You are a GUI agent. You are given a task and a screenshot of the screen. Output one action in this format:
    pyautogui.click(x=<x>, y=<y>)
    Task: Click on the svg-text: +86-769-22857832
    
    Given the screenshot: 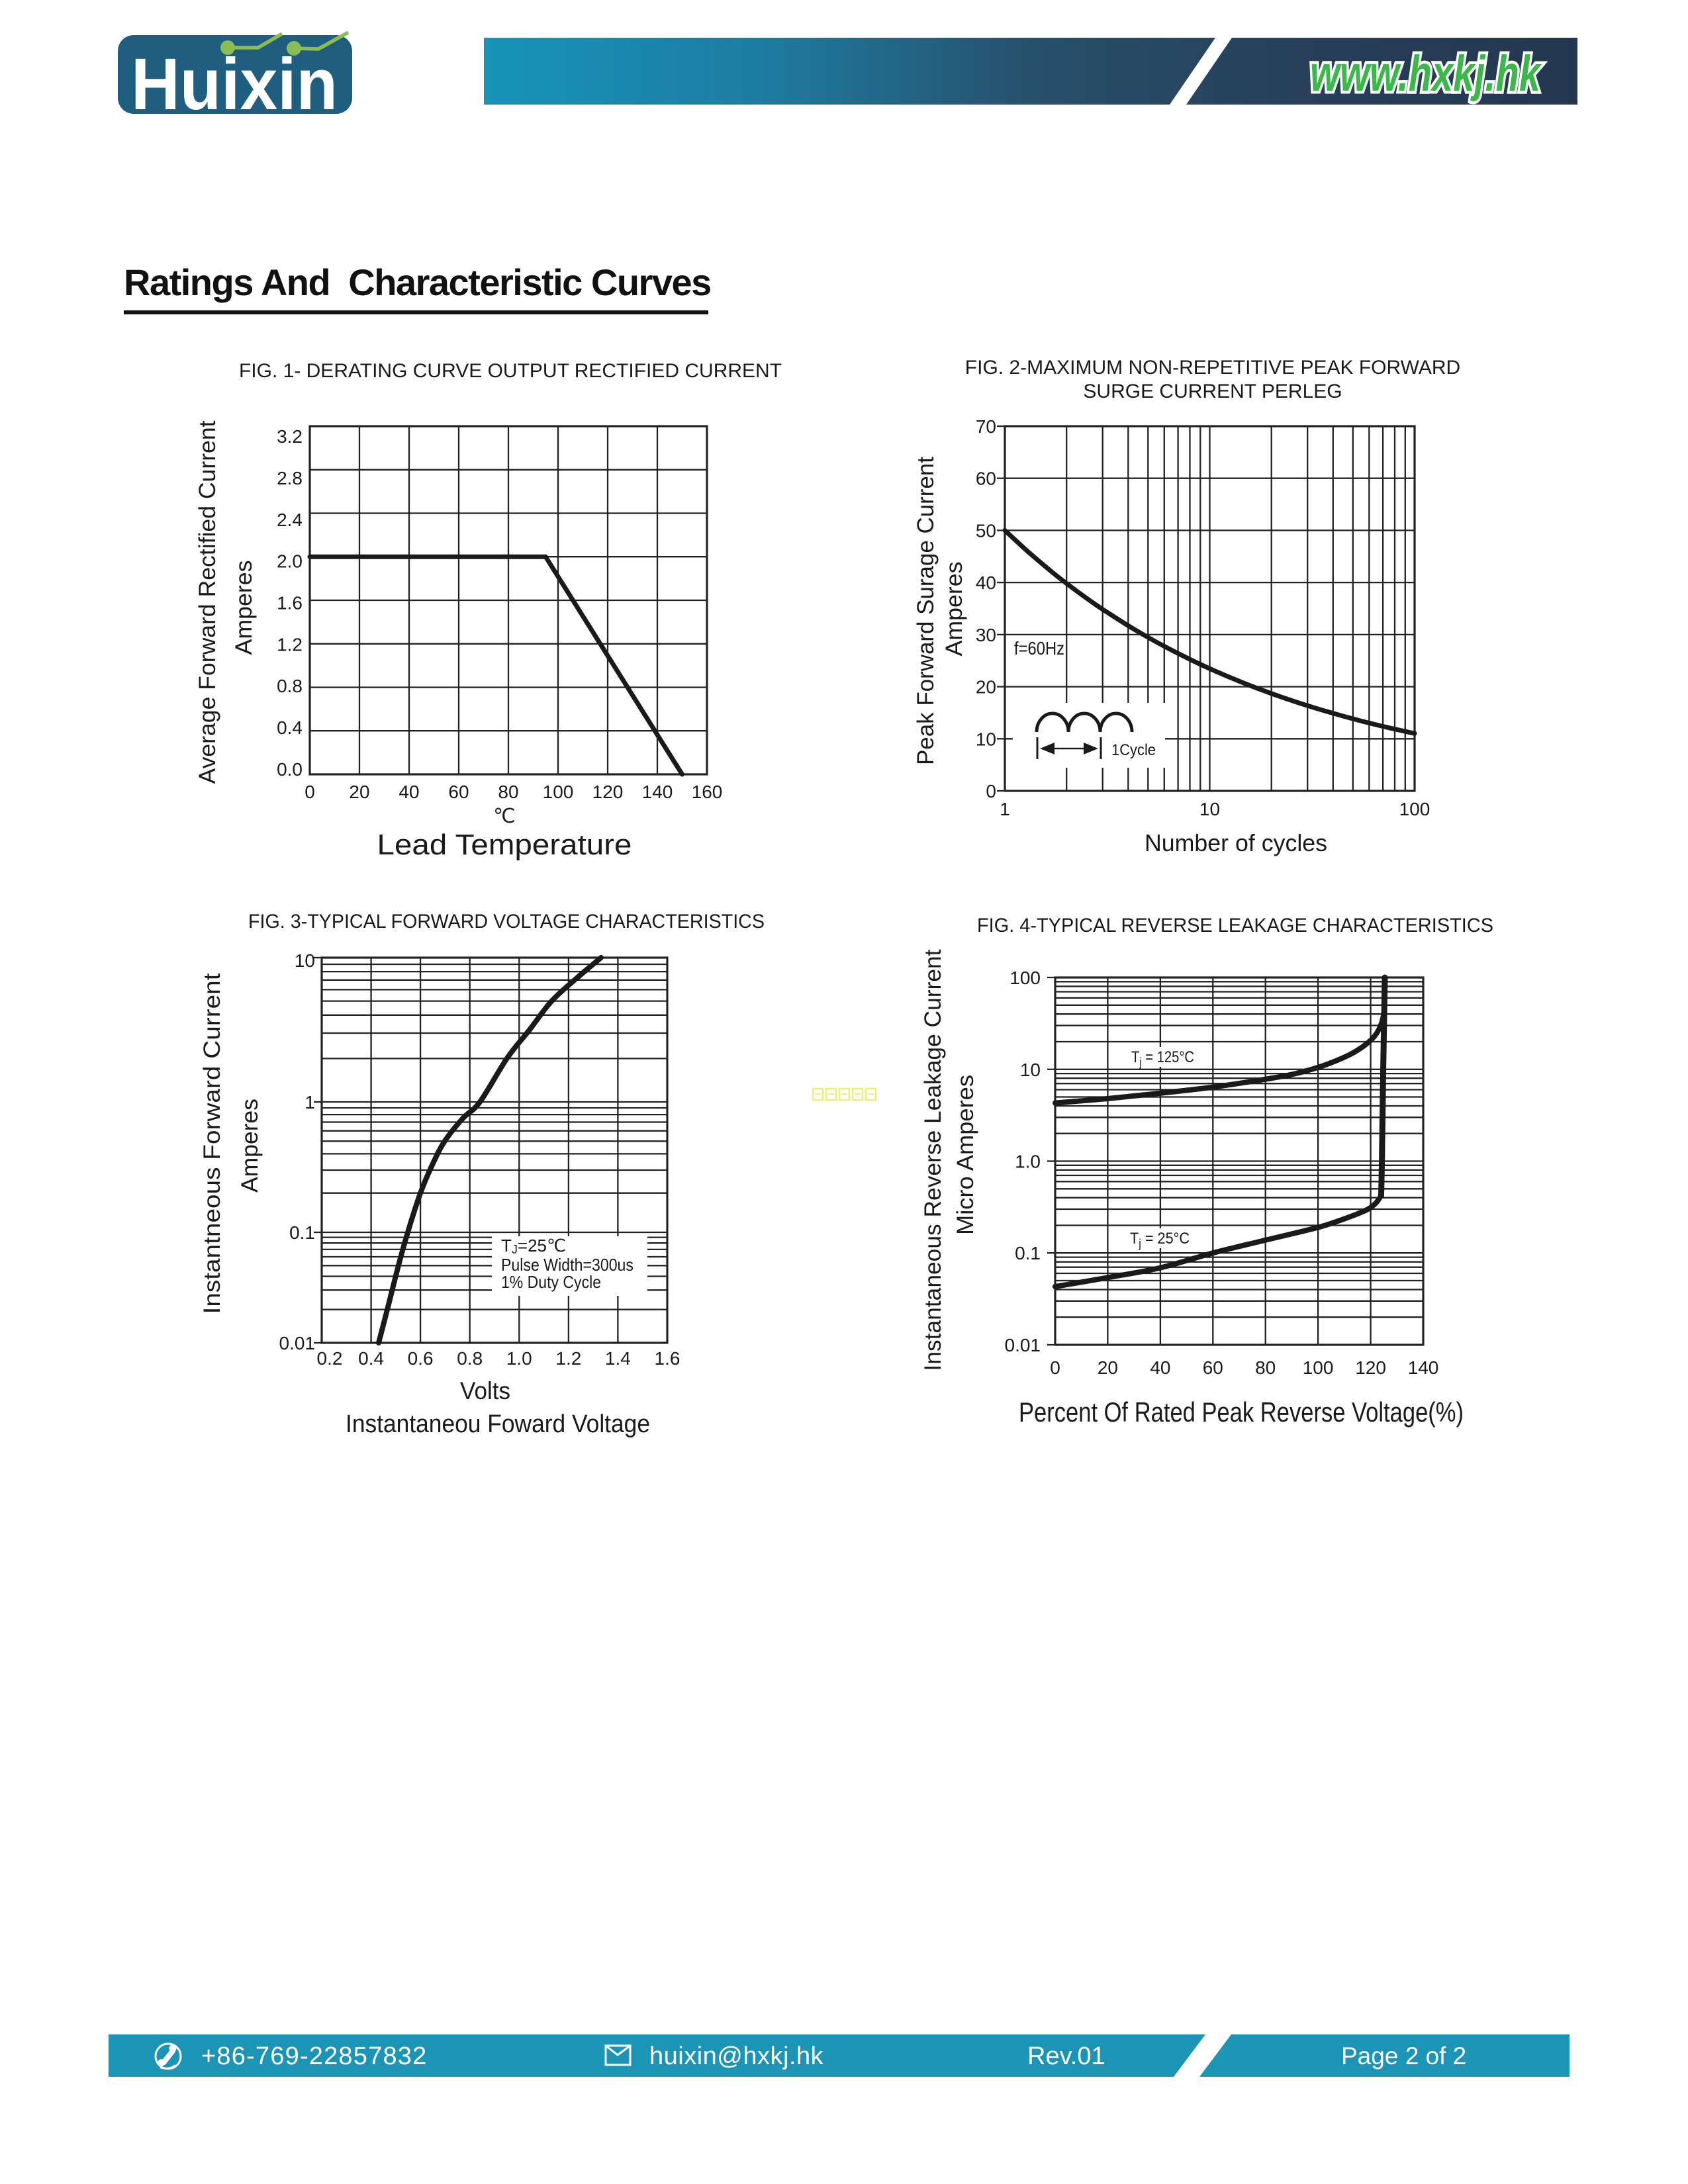 What is the action you would take?
    pyautogui.click(x=314, y=2056)
    